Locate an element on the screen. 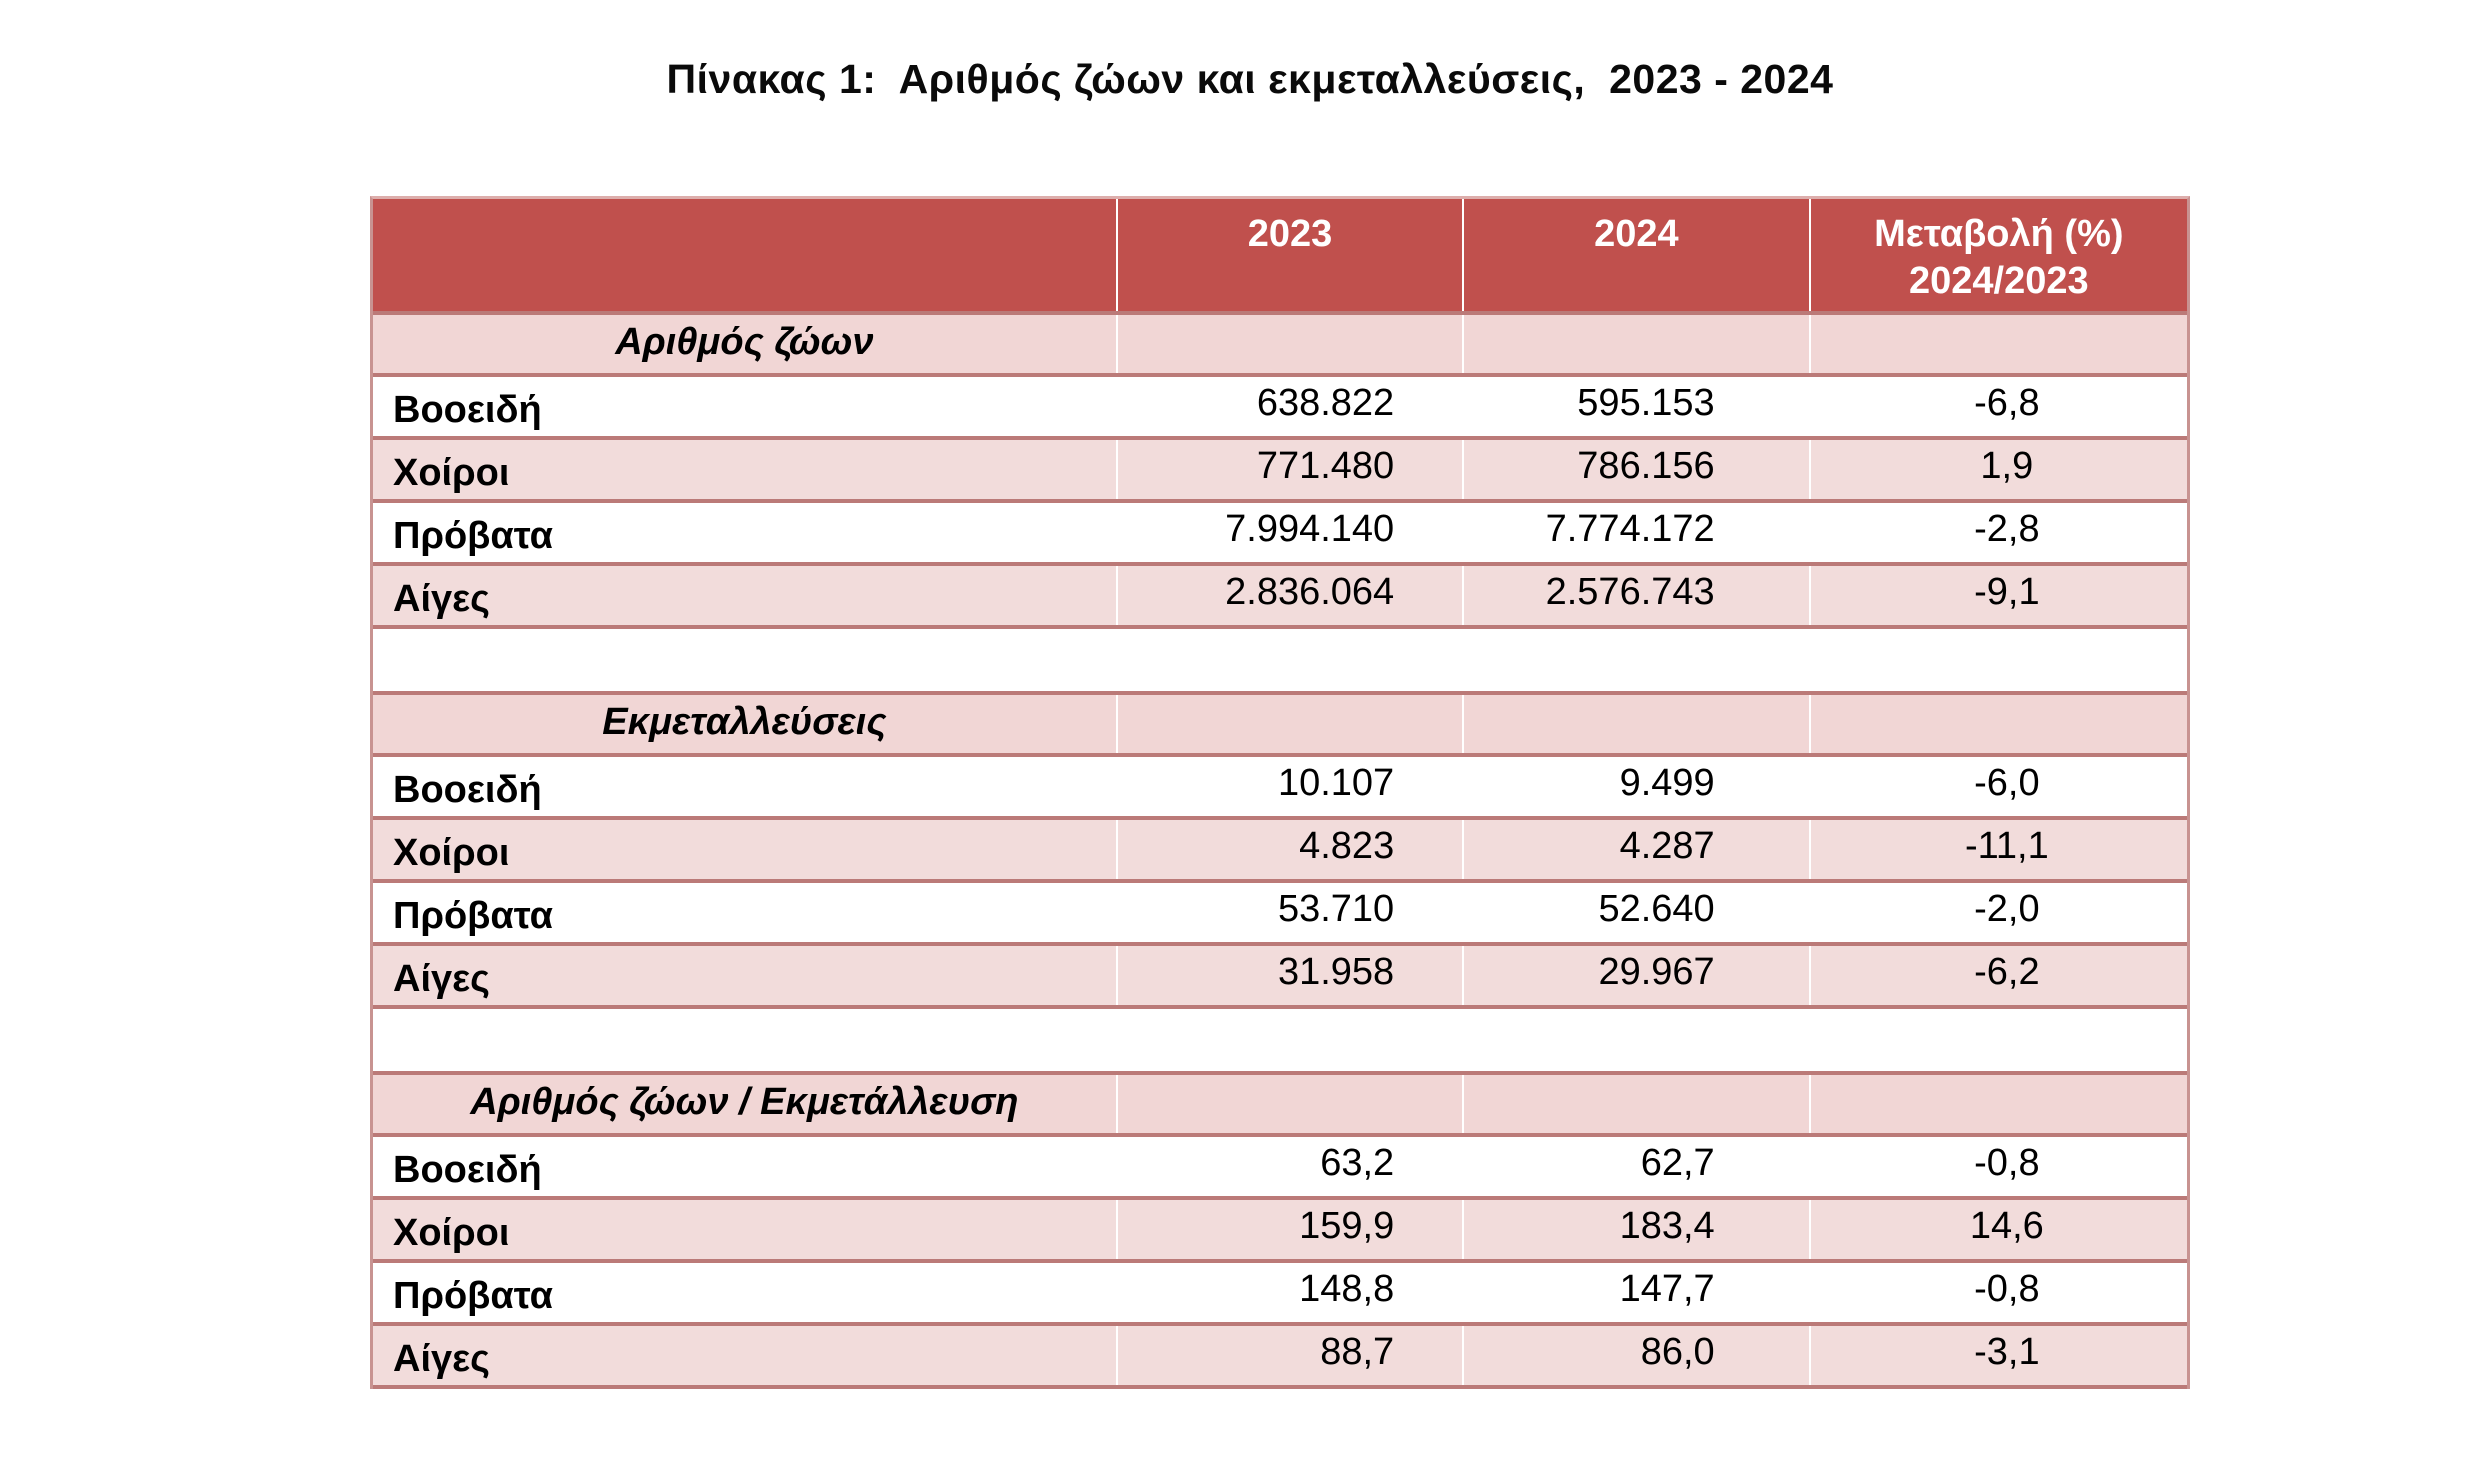 This screenshot has height=1476, width=2480. header-change-line2: 2024/2023 is located at coordinates (1999, 281).